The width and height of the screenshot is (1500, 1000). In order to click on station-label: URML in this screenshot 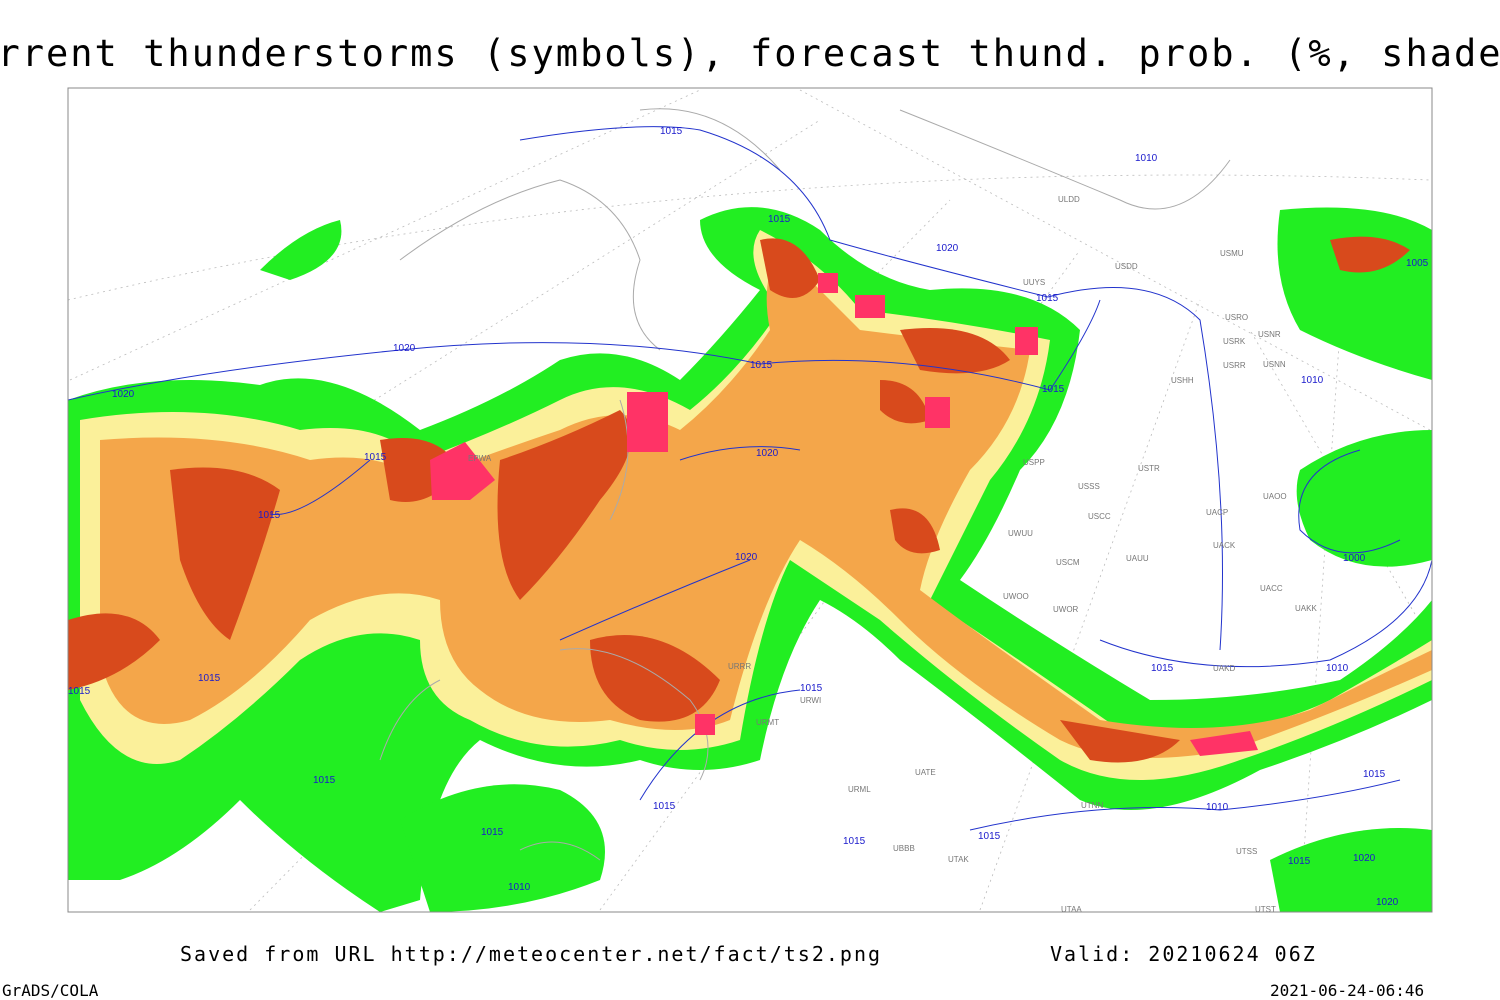, I will do `click(859, 789)`.